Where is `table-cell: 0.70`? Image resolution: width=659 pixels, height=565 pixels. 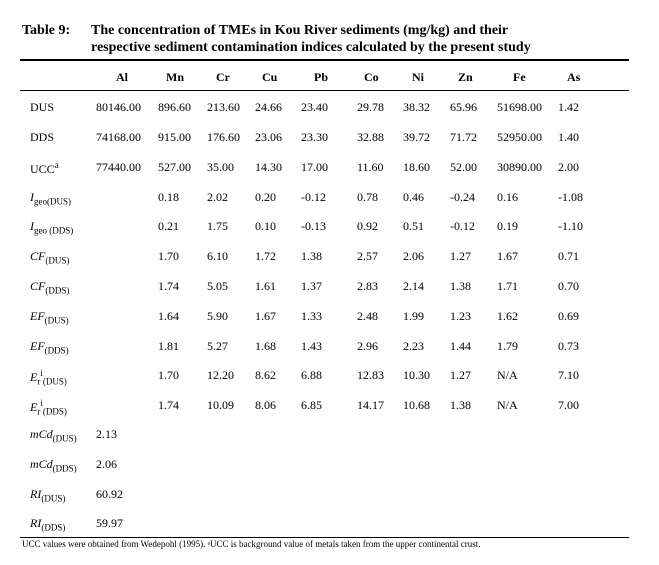 table-cell: 0.70 is located at coordinates (568, 286).